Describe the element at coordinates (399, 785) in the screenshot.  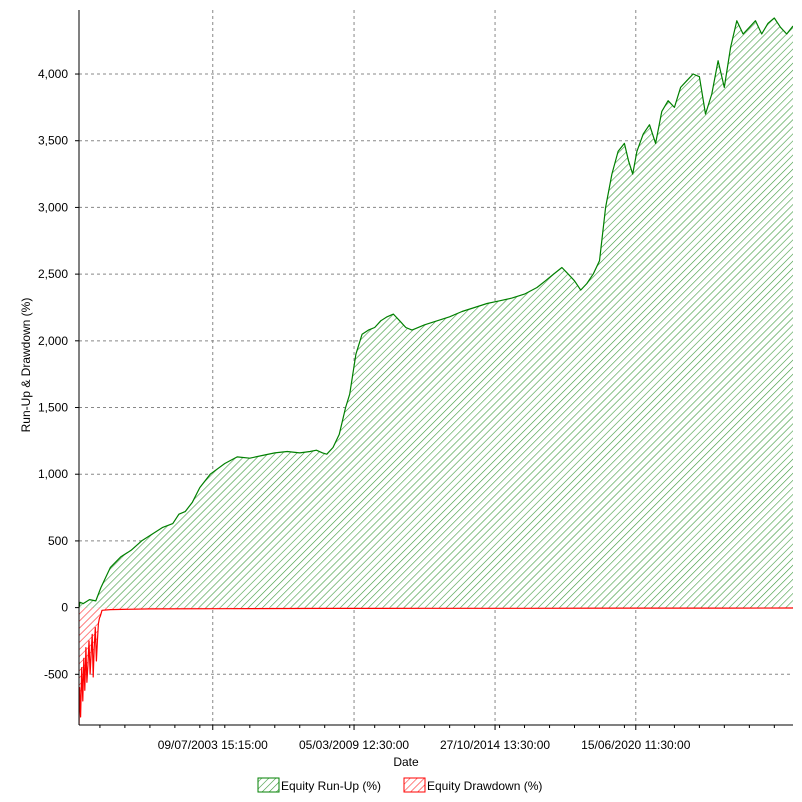
I see `legend: Equity Run-Up (%) Equity Drawdown (%)` at that location.